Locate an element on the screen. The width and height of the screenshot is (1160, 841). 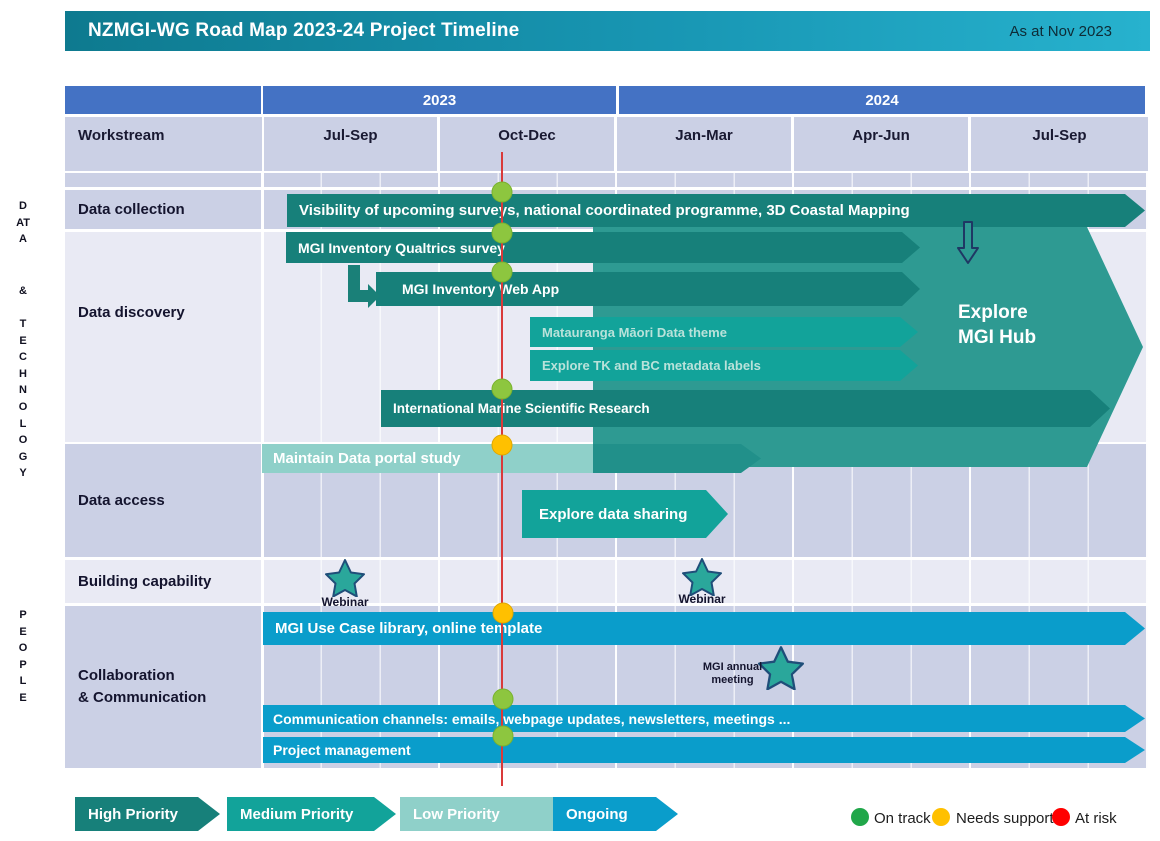
workstream-label-data-collection: Data collection is located at coordinates (131, 209).